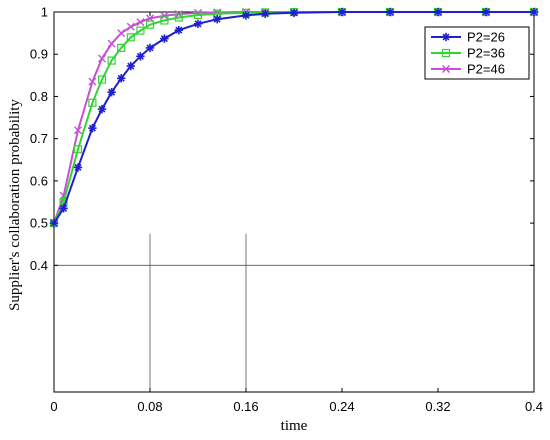  I want to click on x-tick-label: 0.4, so click(534, 406).